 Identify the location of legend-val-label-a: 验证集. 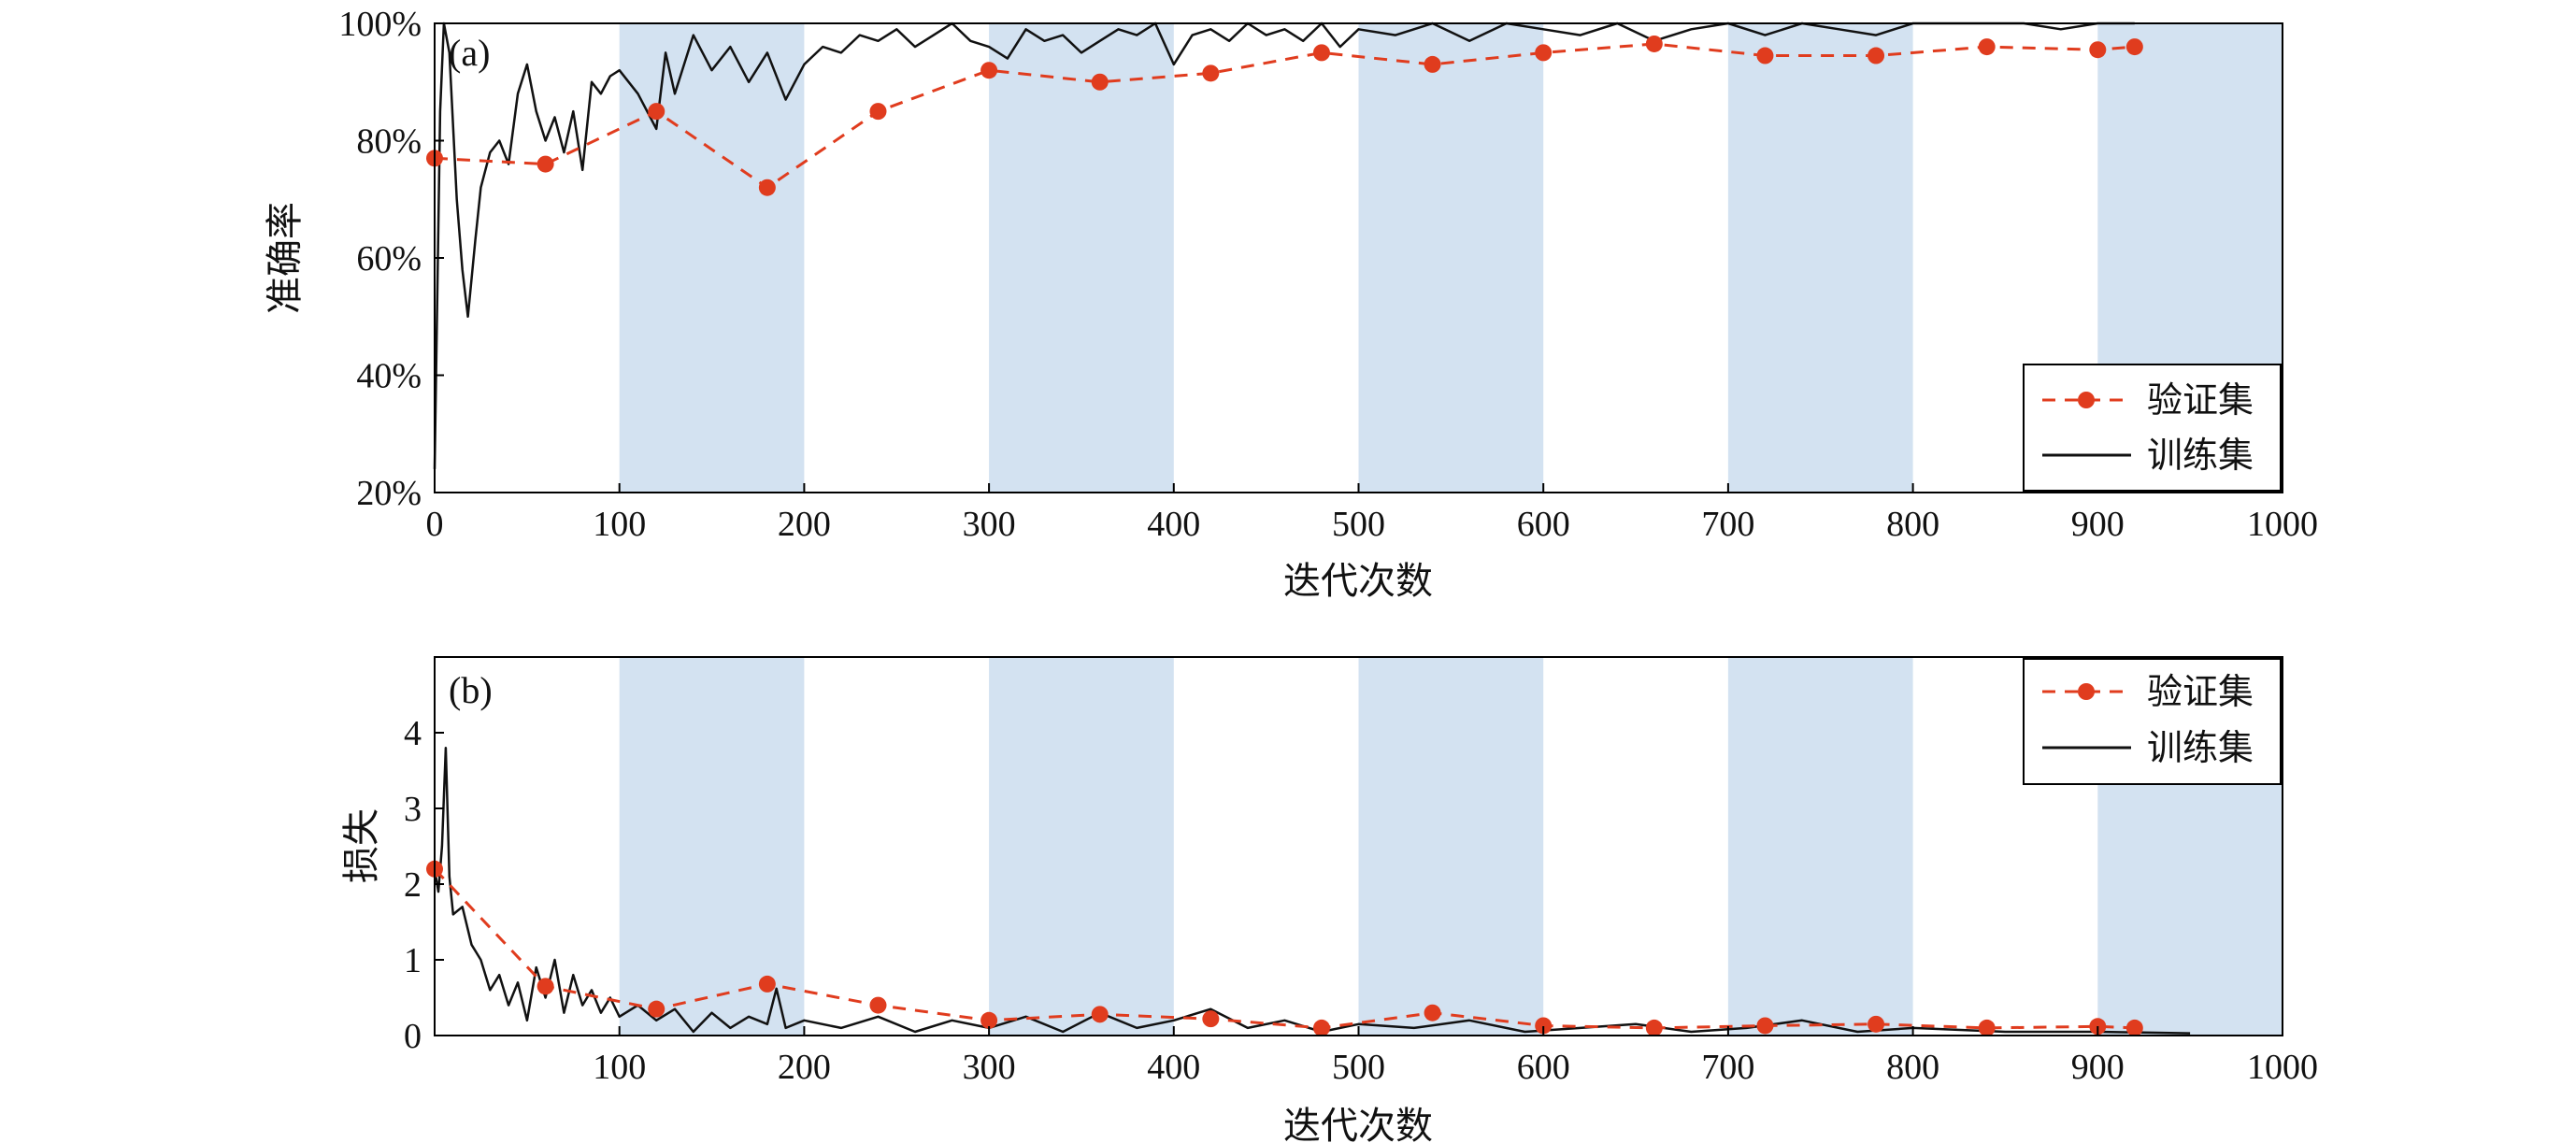
(2200, 400).